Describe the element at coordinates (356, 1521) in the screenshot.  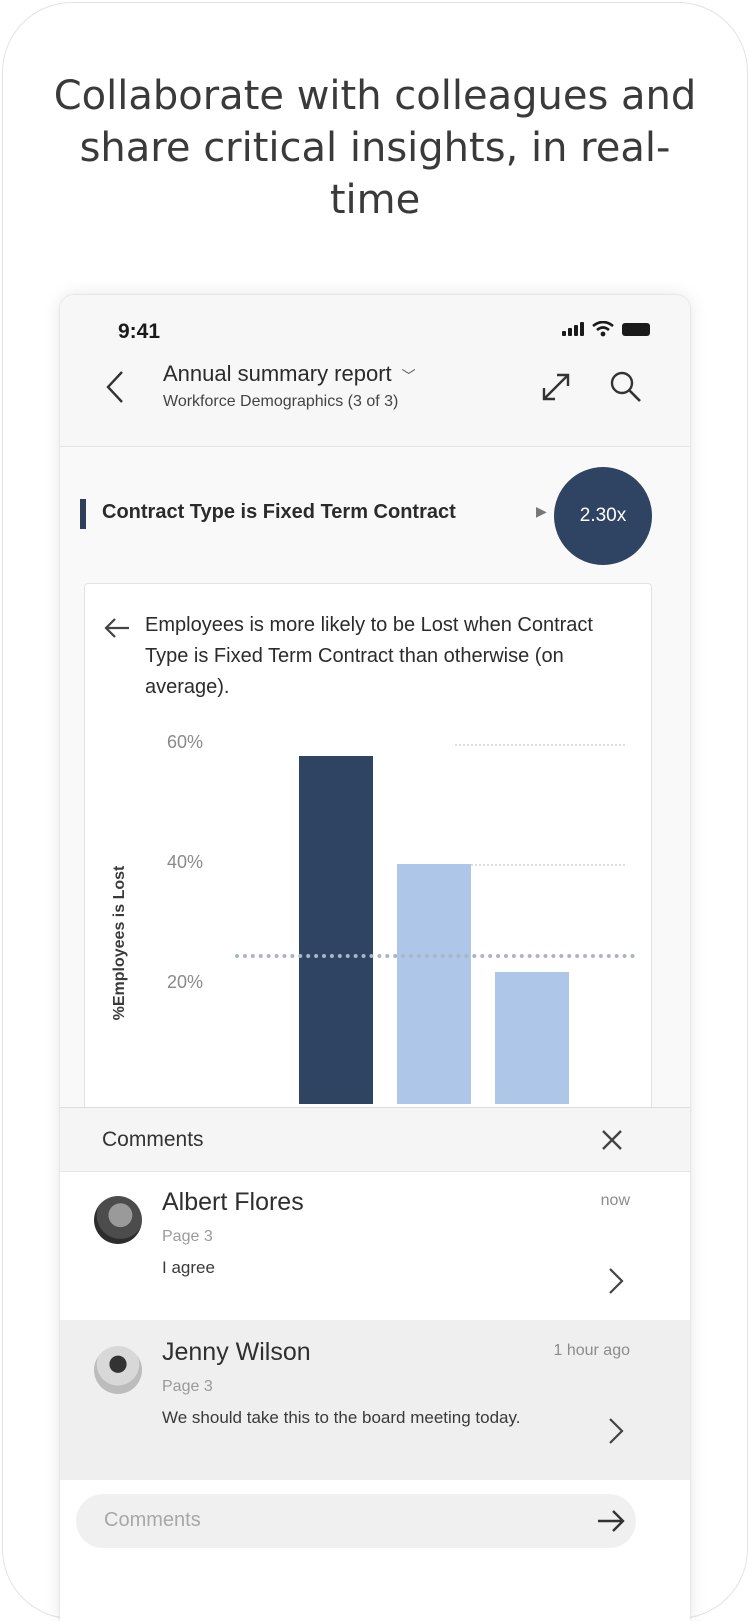
I see `comment-input: Comments` at that location.